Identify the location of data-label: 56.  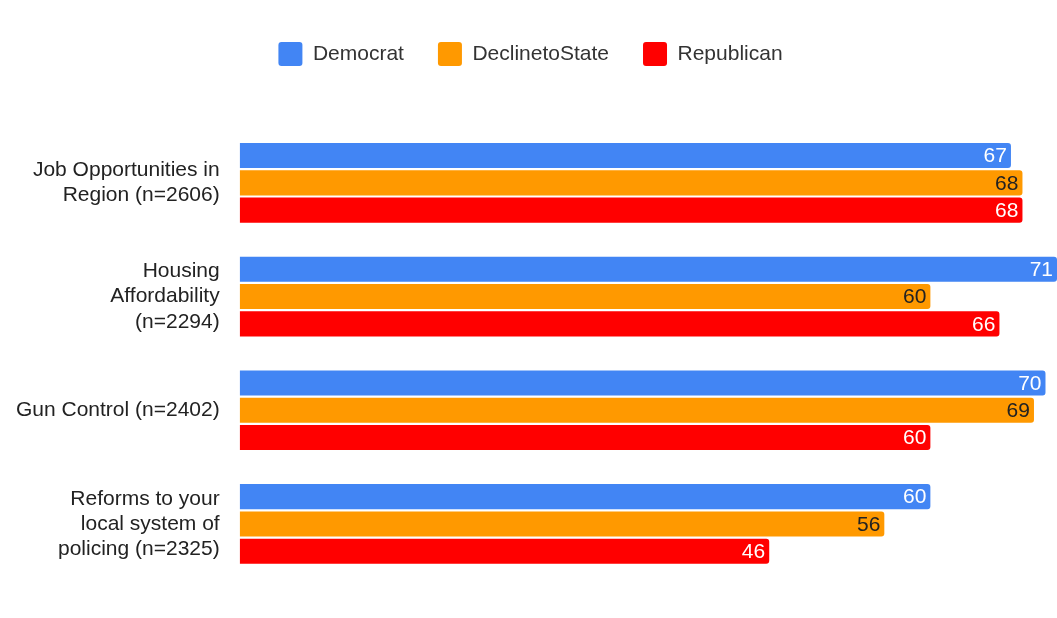
(868, 523).